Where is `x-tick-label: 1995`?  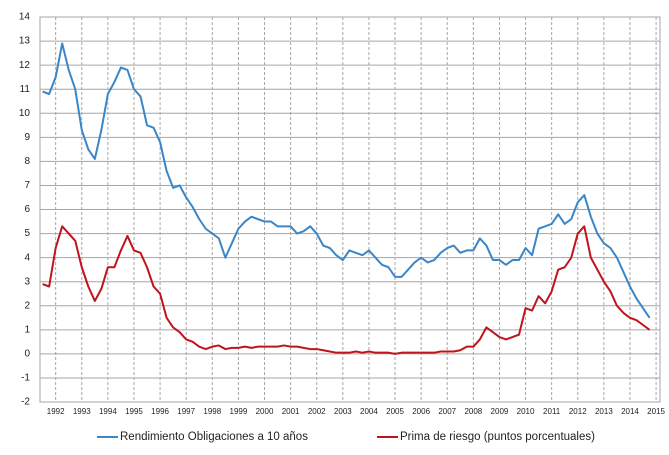 x-tick-label: 1995 is located at coordinates (134, 411).